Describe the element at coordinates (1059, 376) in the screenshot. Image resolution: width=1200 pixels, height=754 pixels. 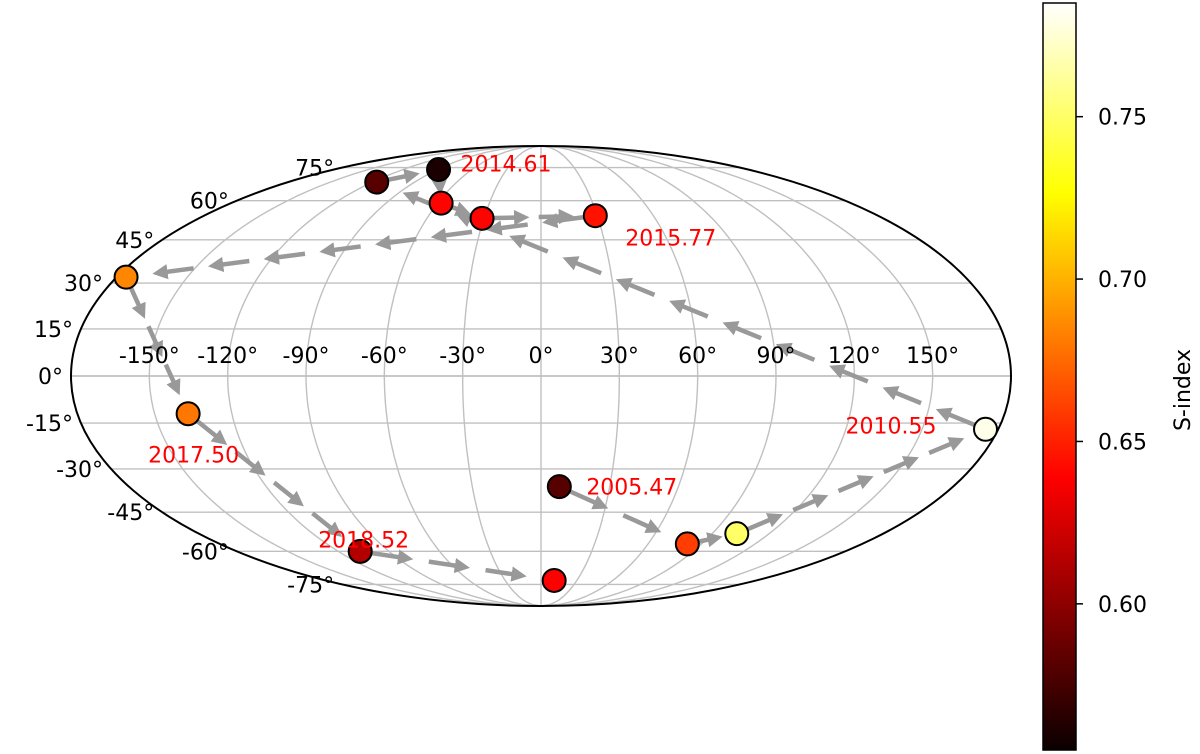
I see `colorbar-gradient` at that location.